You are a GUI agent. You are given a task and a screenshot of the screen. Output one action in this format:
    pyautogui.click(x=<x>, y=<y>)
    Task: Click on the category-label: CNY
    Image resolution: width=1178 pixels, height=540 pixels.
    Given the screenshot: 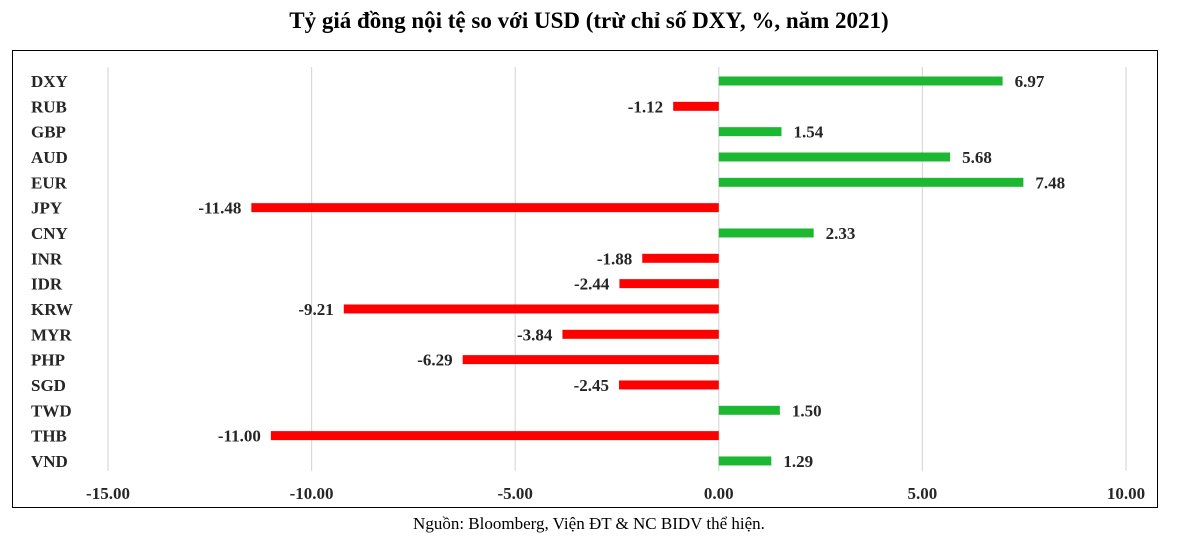 What is the action you would take?
    pyautogui.click(x=49, y=233)
    